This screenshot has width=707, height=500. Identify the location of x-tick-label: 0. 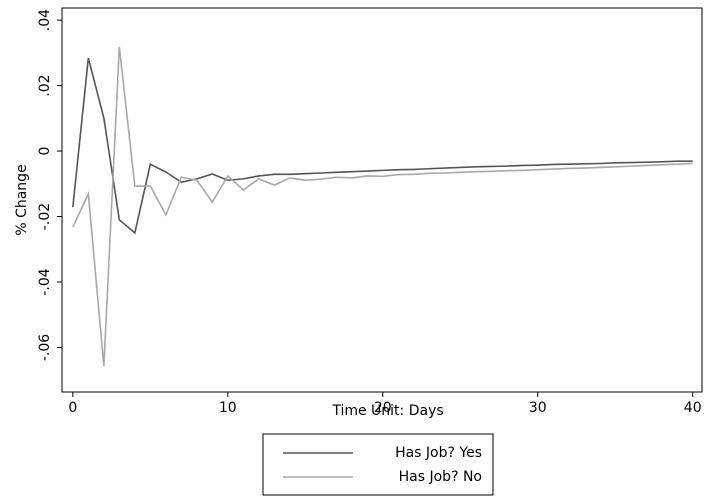
(72, 408).